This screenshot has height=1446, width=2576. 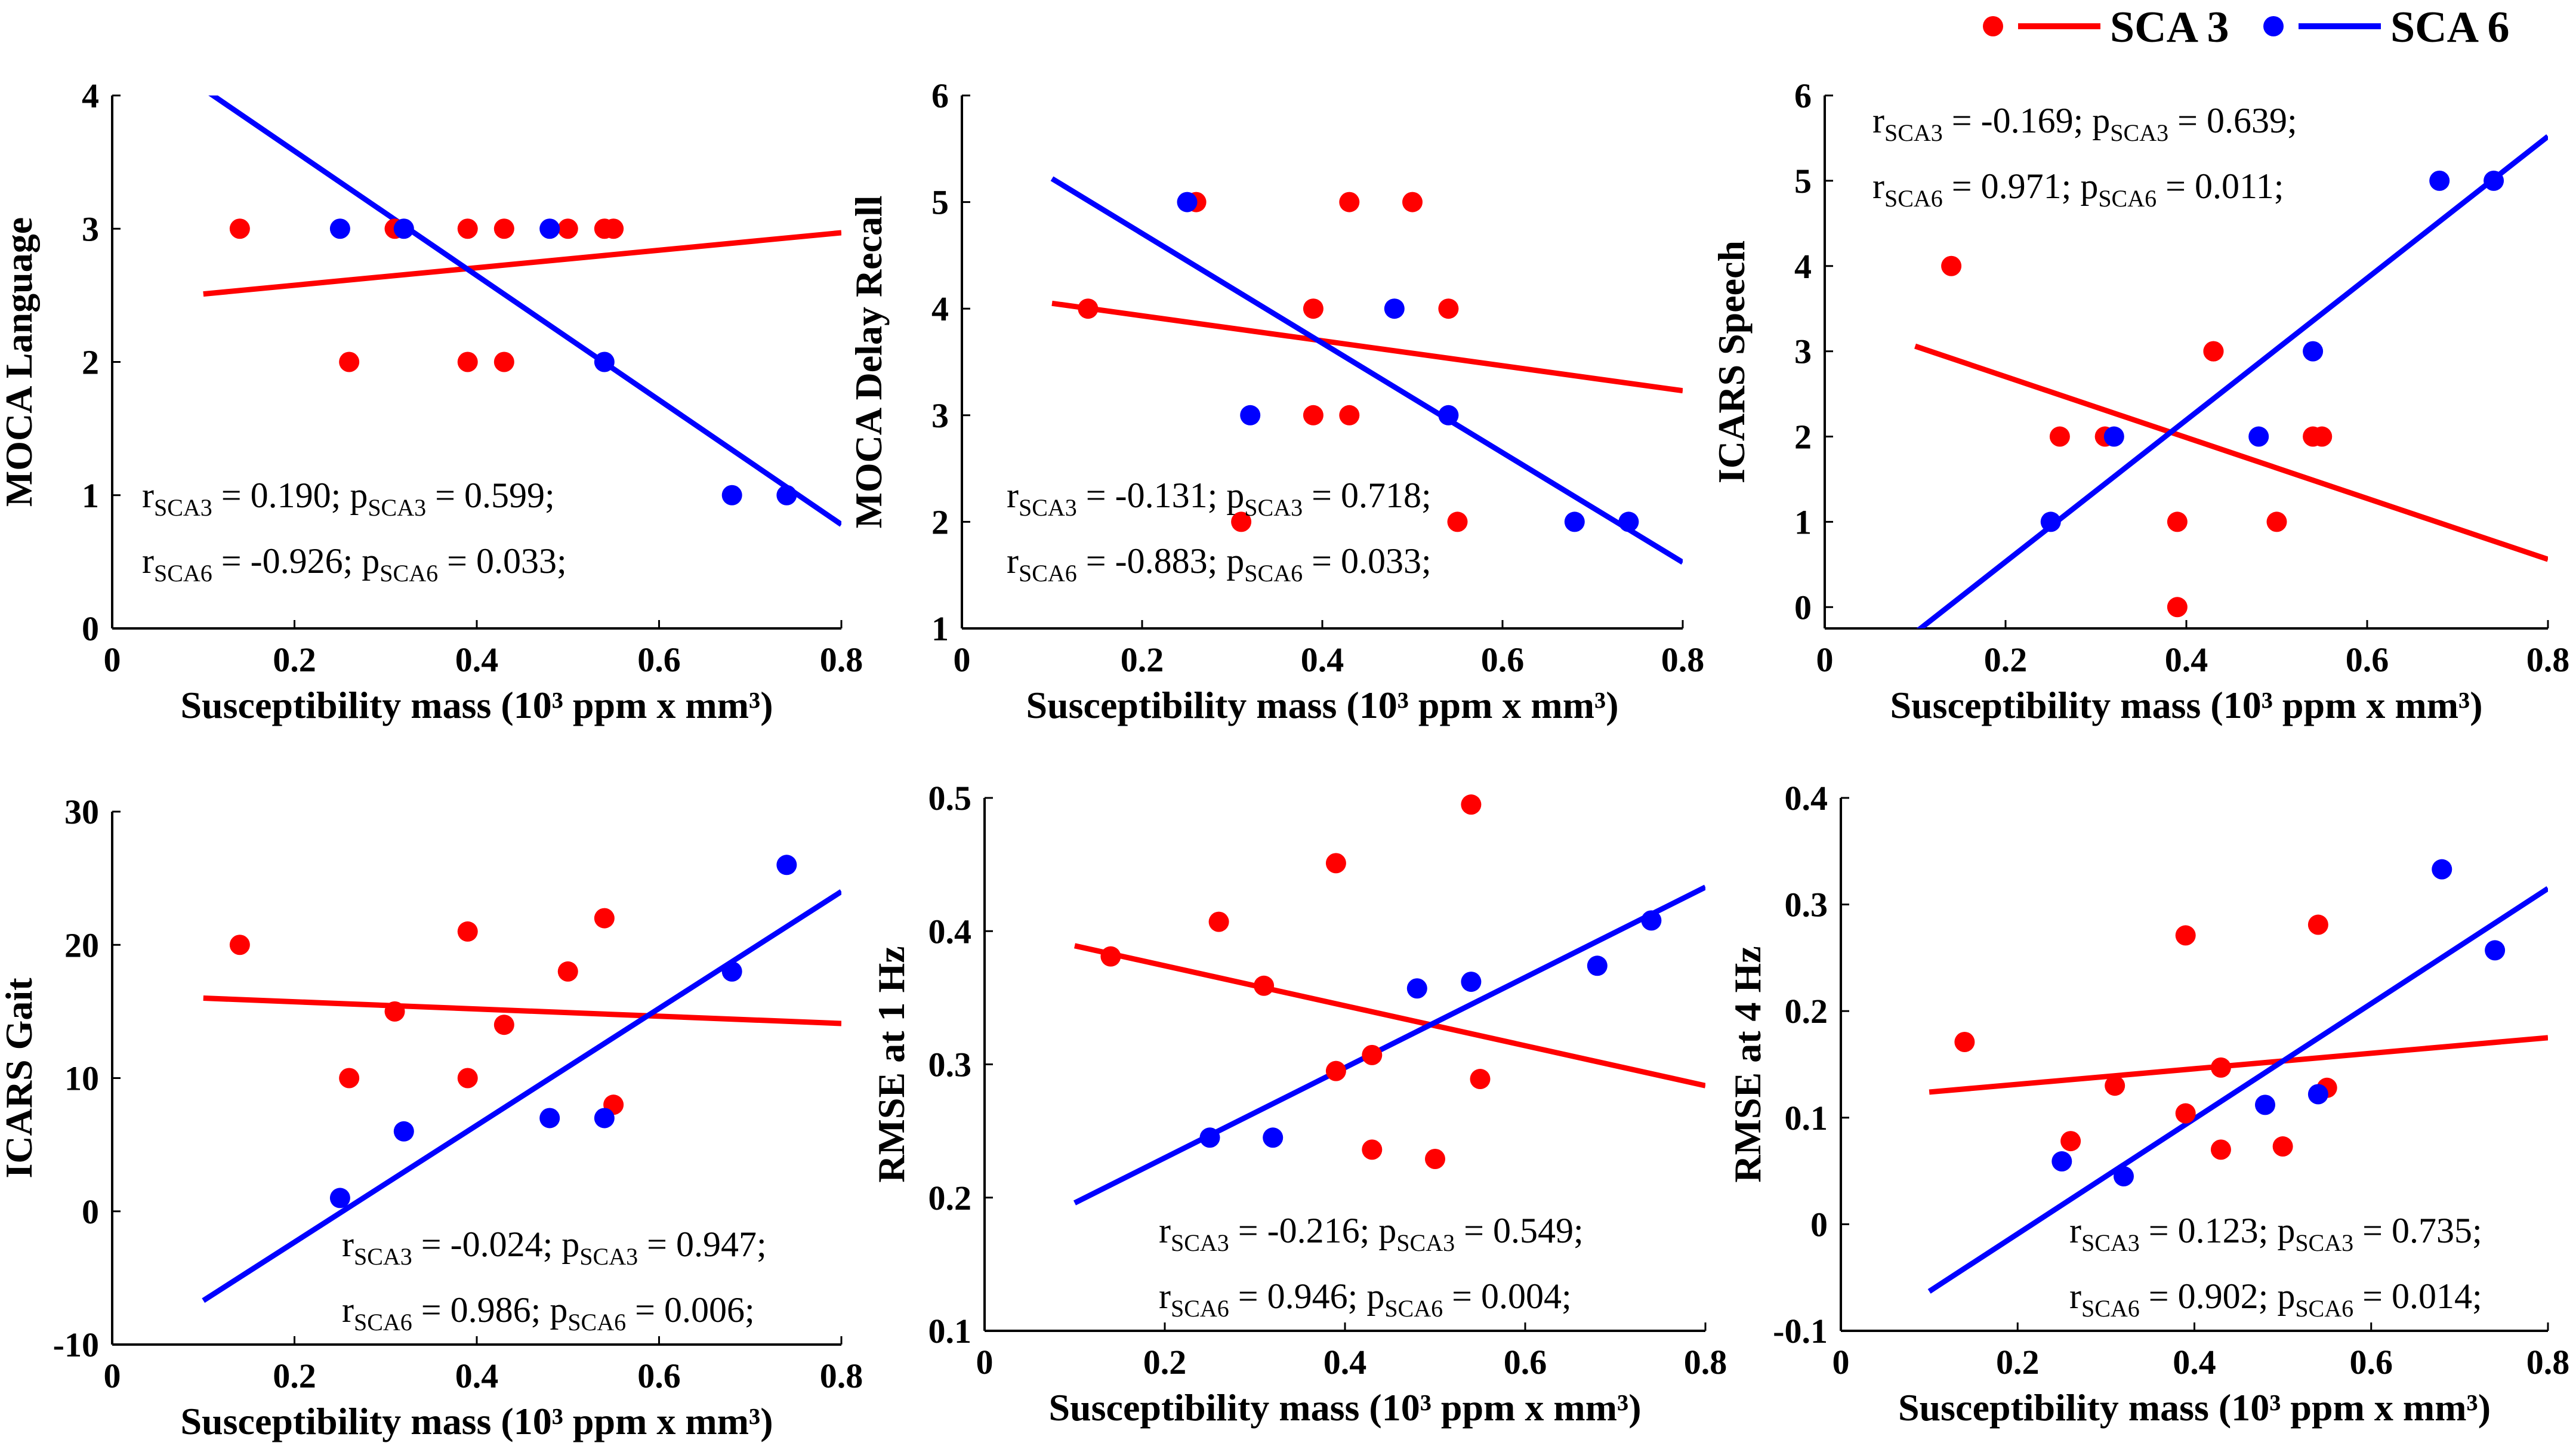 What do you see at coordinates (91, 495) in the screenshot?
I see `y-tick-label: 1` at bounding box center [91, 495].